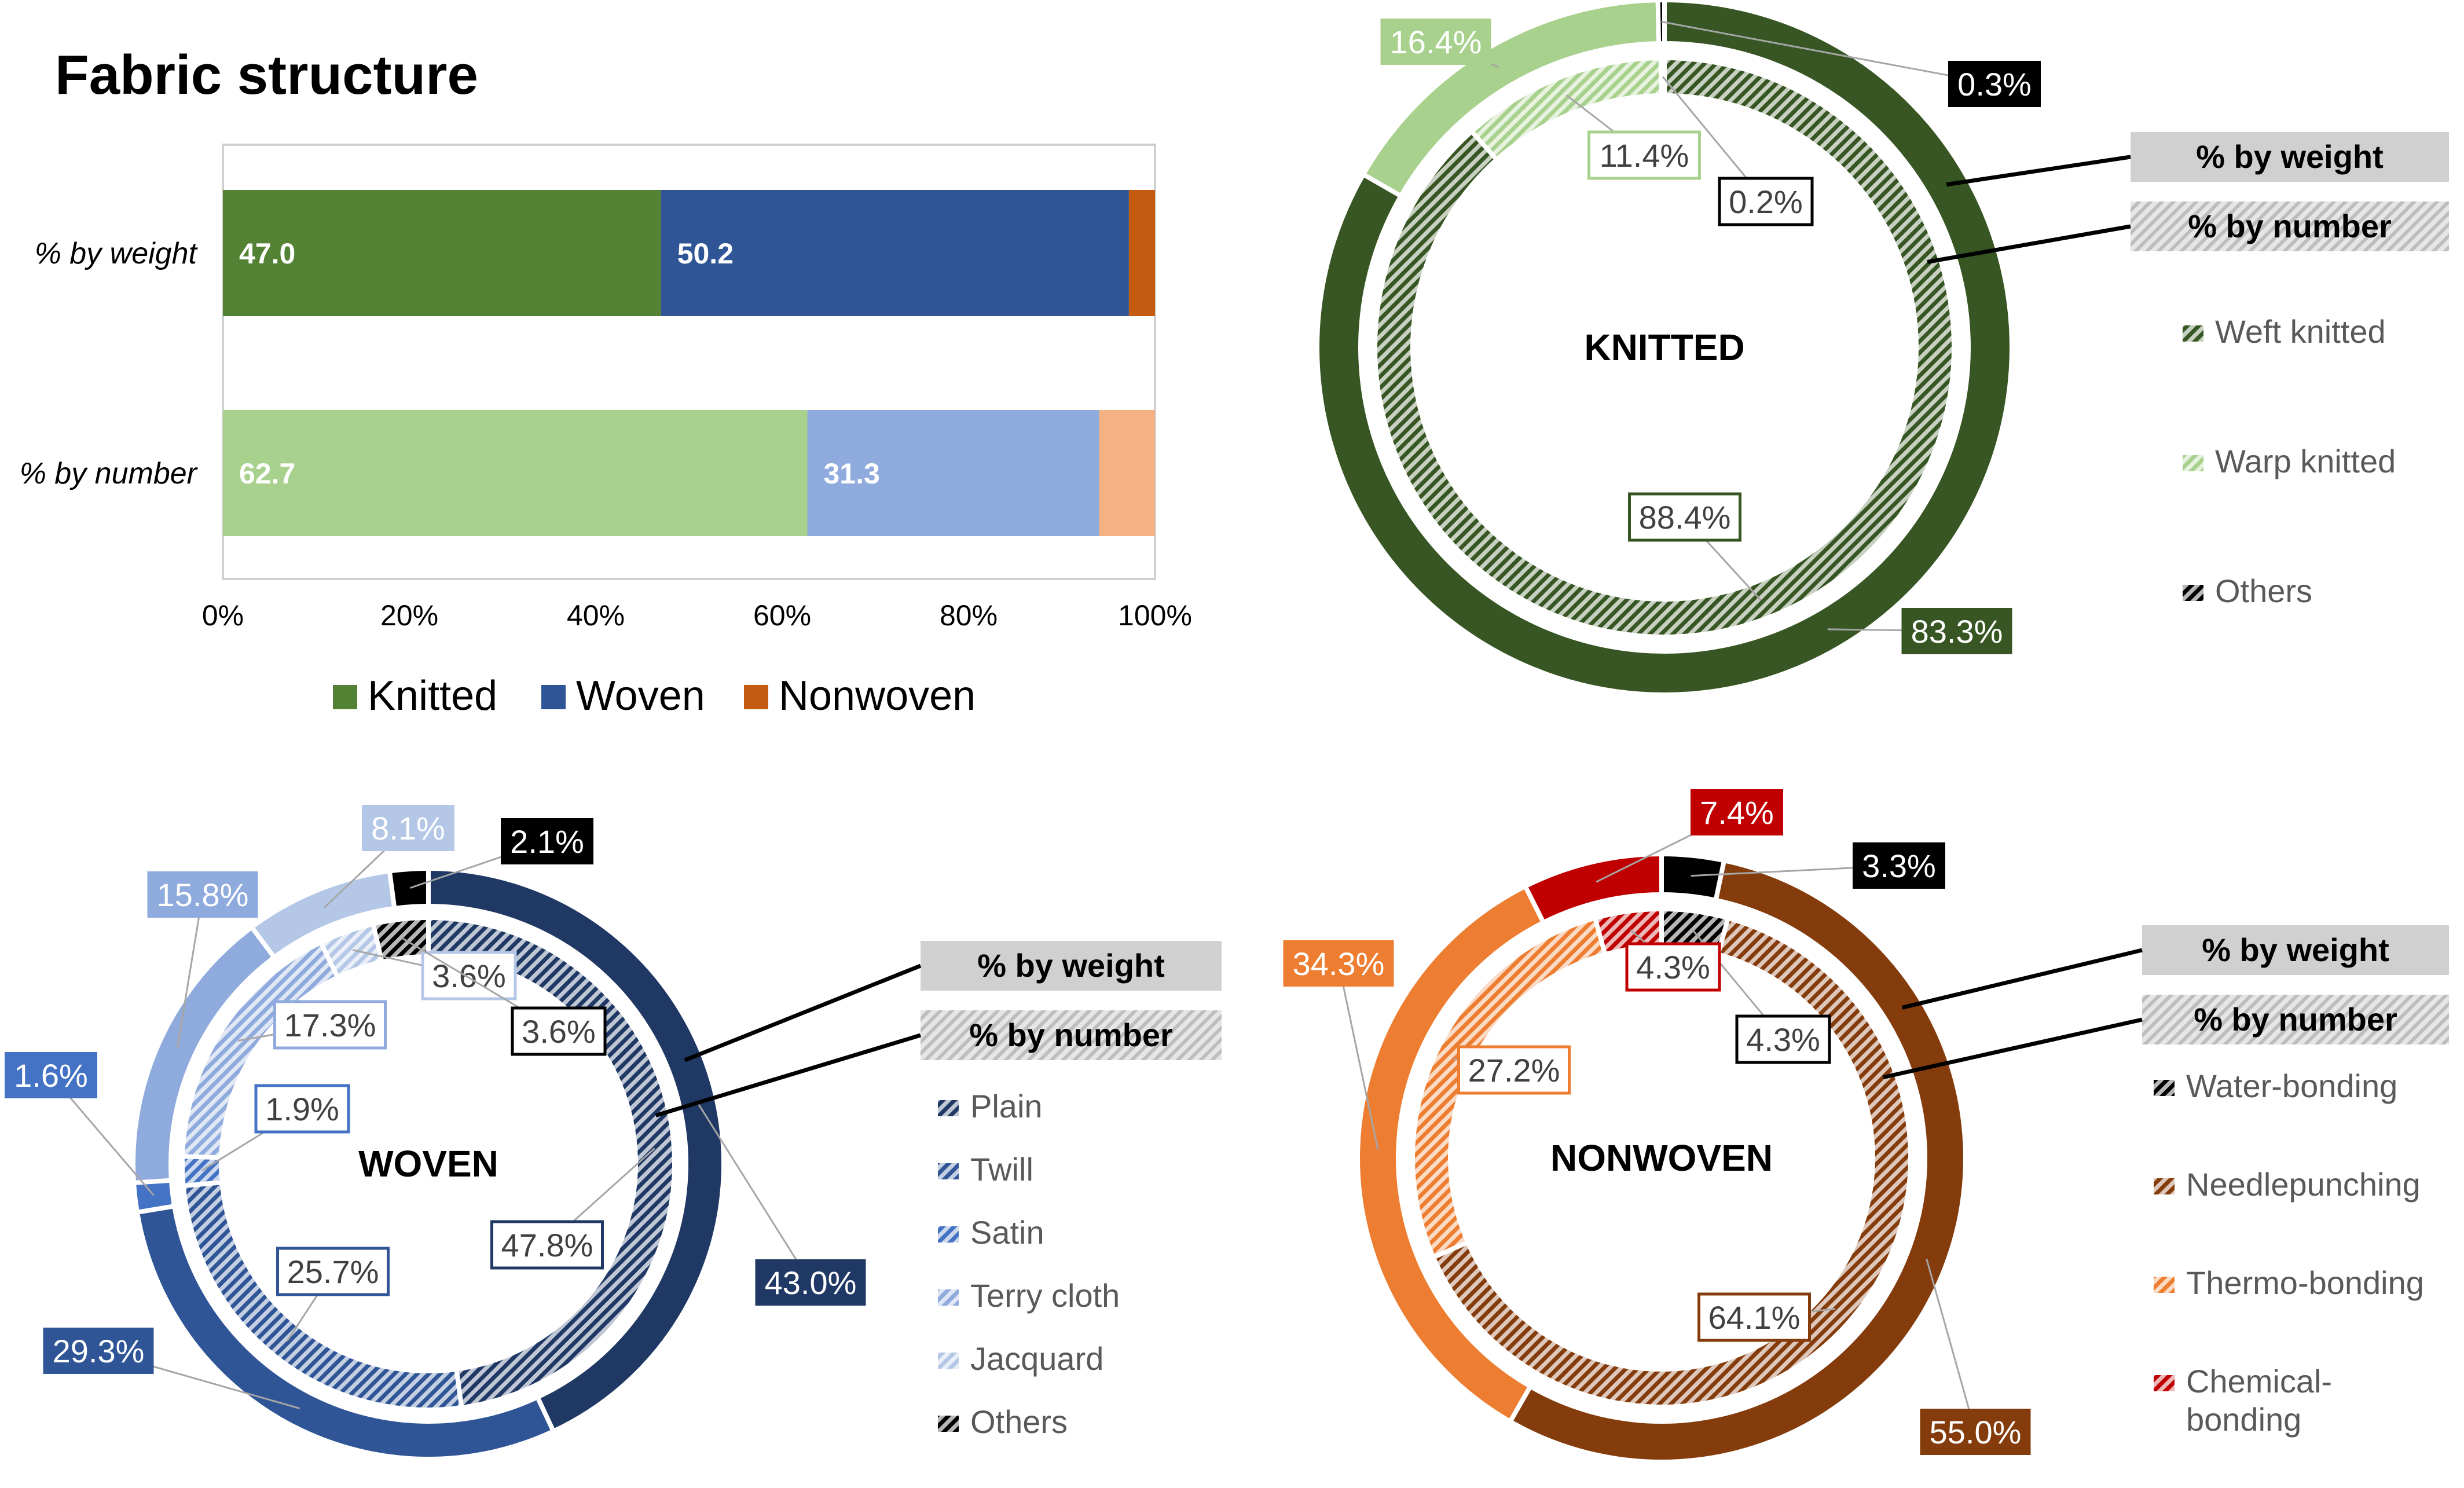 This screenshot has height=1488, width=2464. I want to click on legend-label: Plain, so click(1006, 1106).